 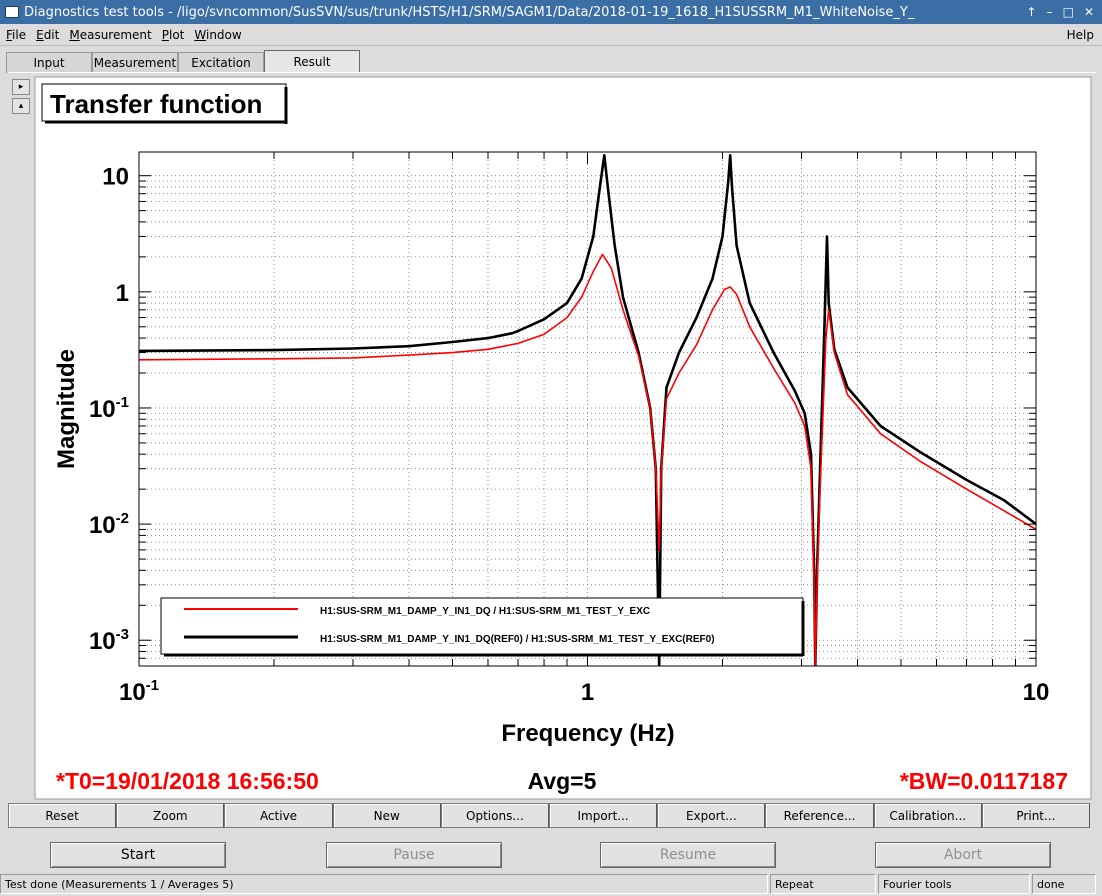 What do you see at coordinates (135, 62) in the screenshot?
I see `tab-measurement: Measurement` at bounding box center [135, 62].